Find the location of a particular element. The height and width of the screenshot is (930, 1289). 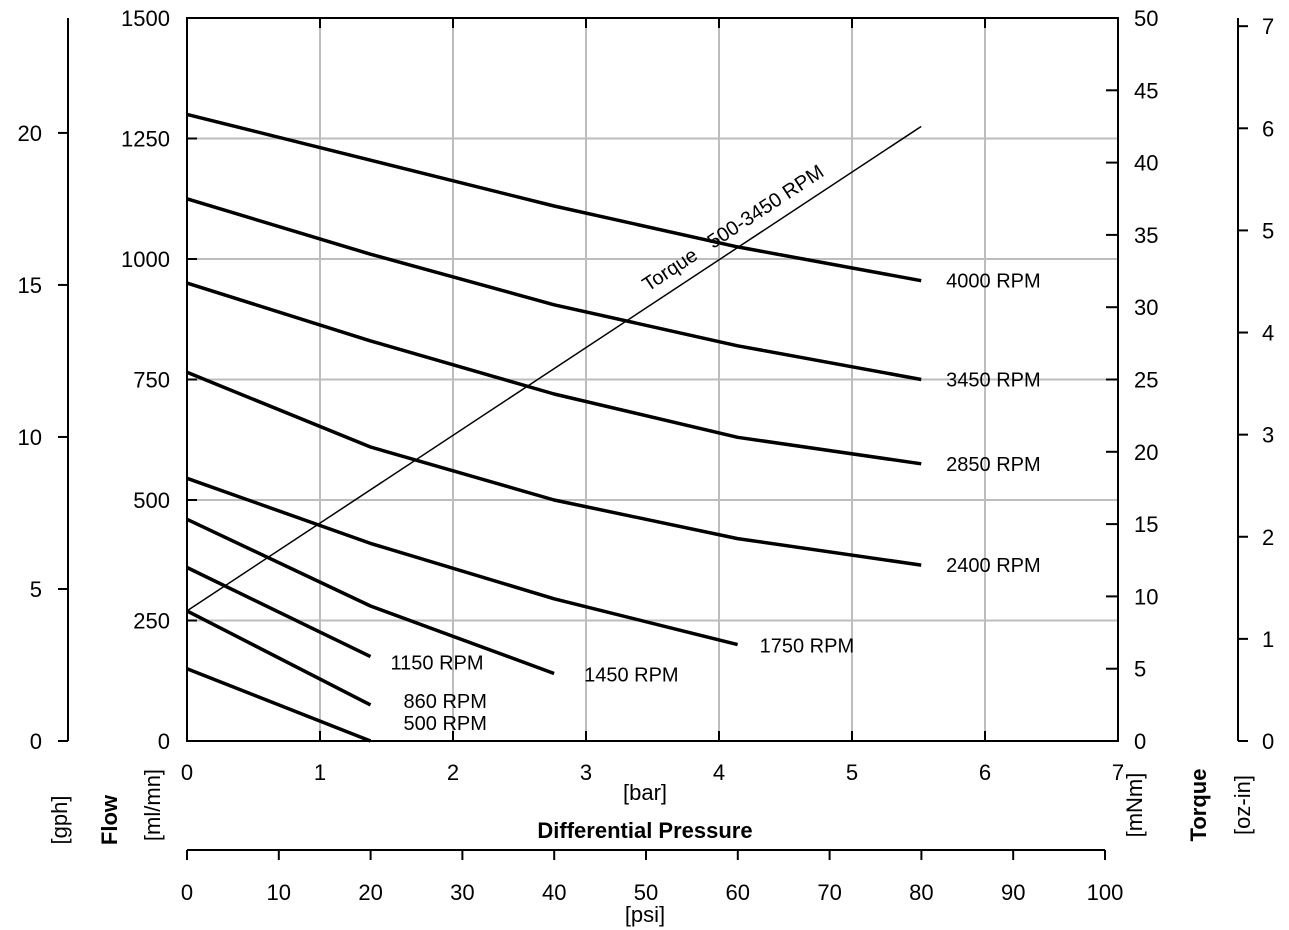

psi-tick-label: 20 is located at coordinates (370, 892).